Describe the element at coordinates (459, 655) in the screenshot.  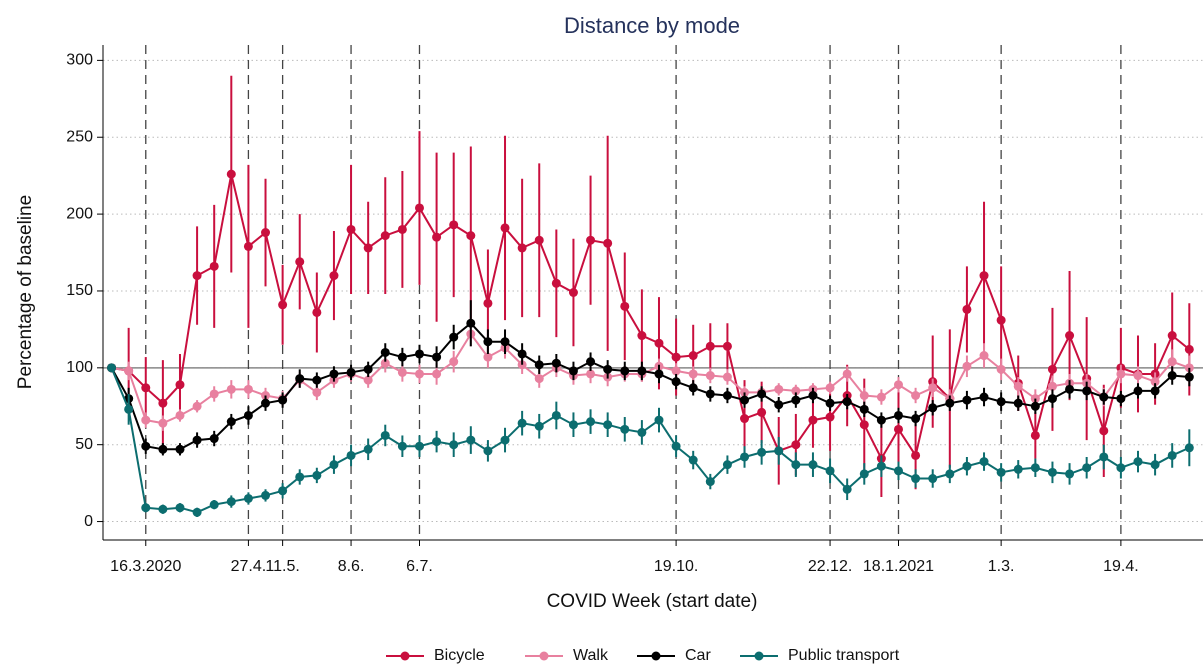
I see `legend-label: Bicycle` at that location.